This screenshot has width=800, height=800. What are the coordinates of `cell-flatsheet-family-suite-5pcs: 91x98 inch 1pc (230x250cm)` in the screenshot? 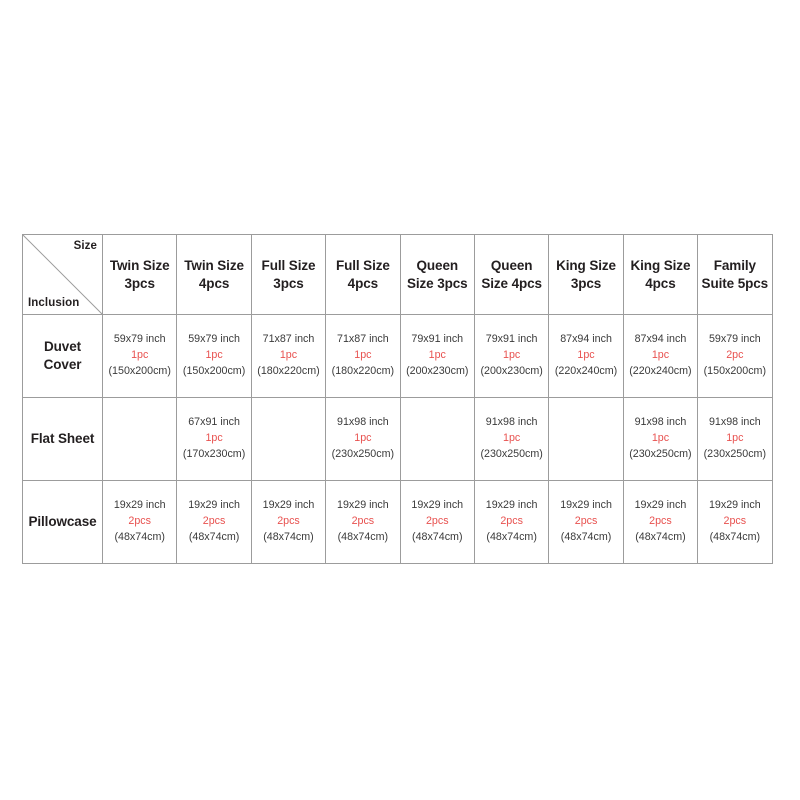 It's located at (735, 439).